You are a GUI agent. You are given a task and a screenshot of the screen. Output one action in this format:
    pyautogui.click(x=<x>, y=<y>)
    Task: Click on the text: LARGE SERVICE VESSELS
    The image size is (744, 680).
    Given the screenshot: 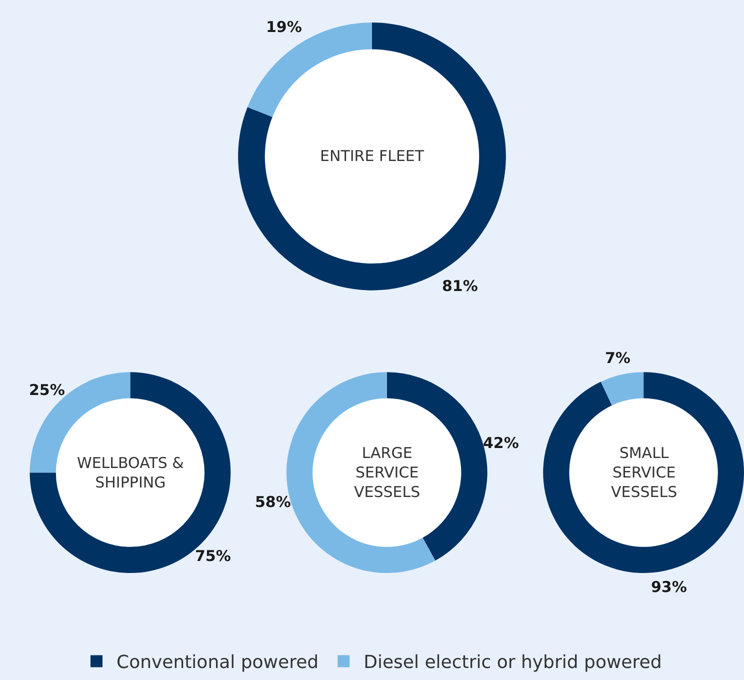 What is the action you would take?
    pyautogui.click(x=387, y=472)
    